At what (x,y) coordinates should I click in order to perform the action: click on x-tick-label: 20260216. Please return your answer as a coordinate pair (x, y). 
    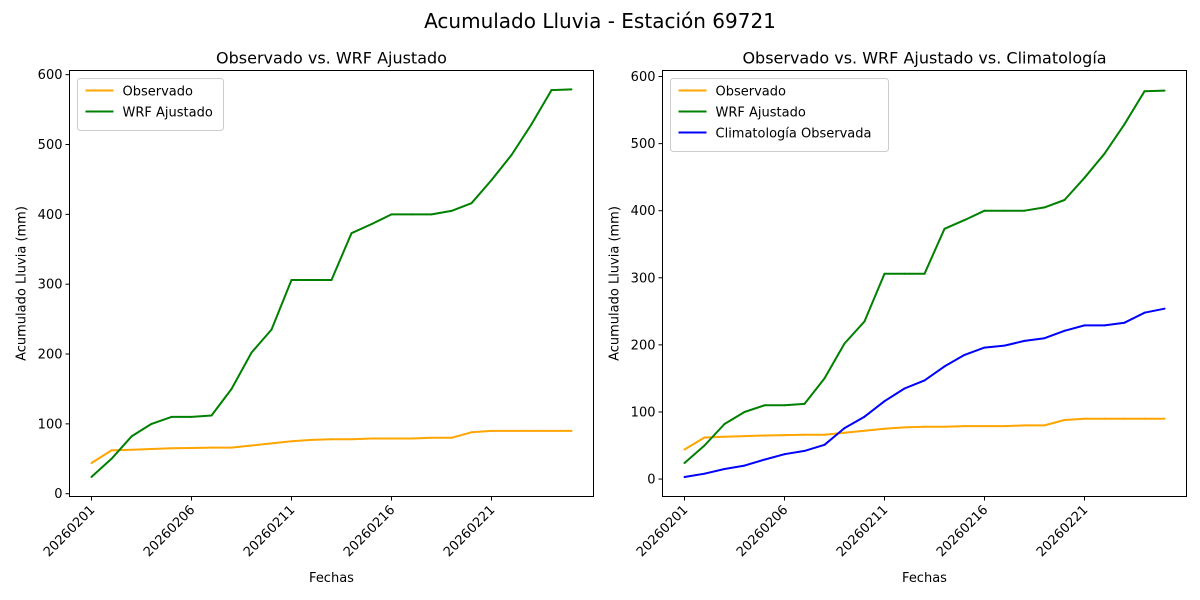
    Looking at the image, I should click on (962, 531).